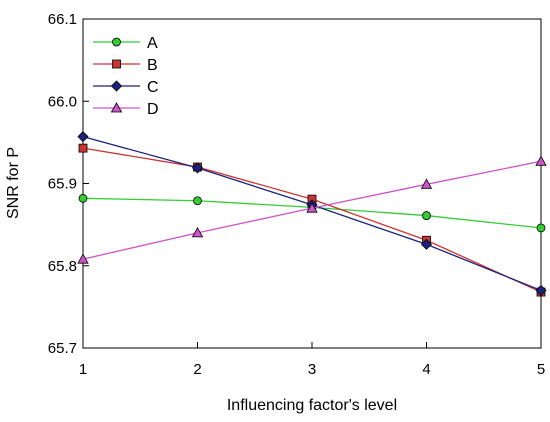 The height and width of the screenshot is (422, 550). What do you see at coordinates (153, 109) in the screenshot?
I see `legend-label: D` at bounding box center [153, 109].